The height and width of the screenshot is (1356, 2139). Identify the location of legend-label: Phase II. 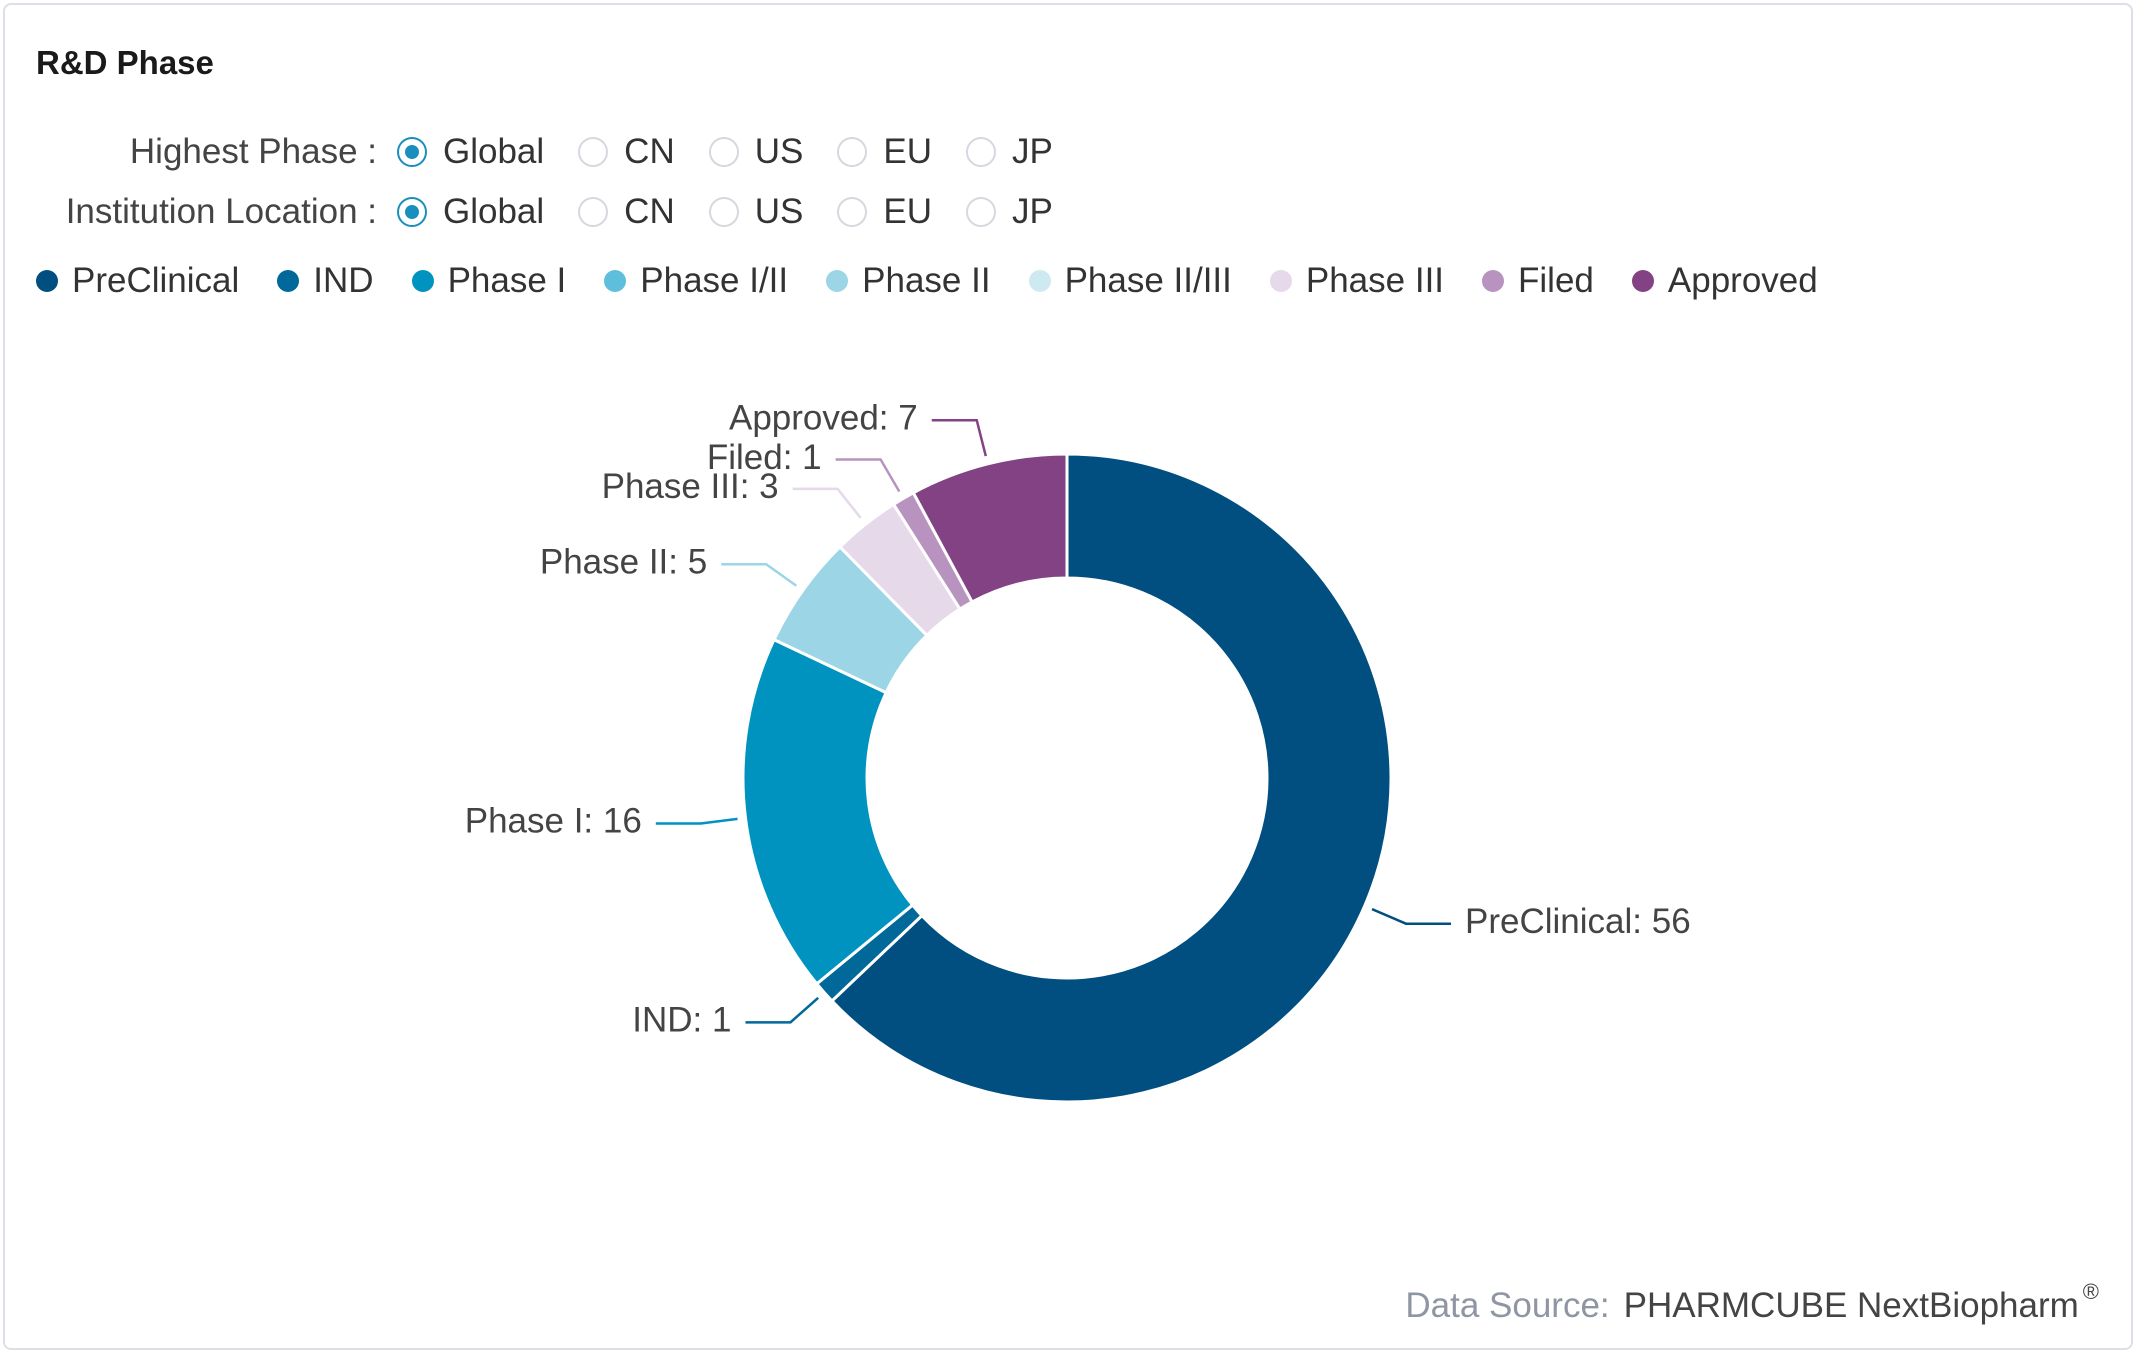
(926, 280).